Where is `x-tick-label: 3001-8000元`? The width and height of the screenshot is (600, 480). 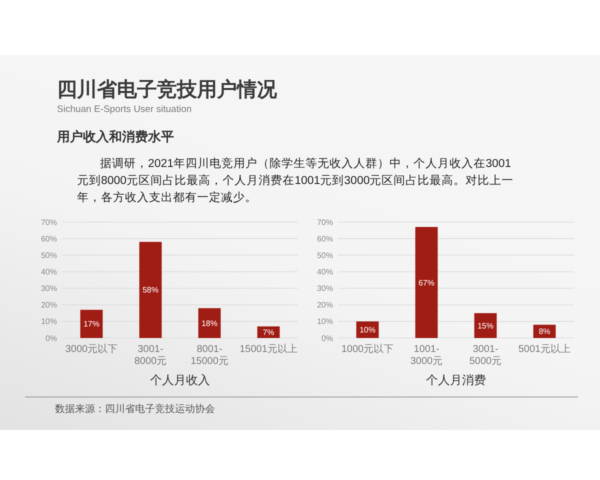 x-tick-label: 3001-8000元 is located at coordinates (150, 355).